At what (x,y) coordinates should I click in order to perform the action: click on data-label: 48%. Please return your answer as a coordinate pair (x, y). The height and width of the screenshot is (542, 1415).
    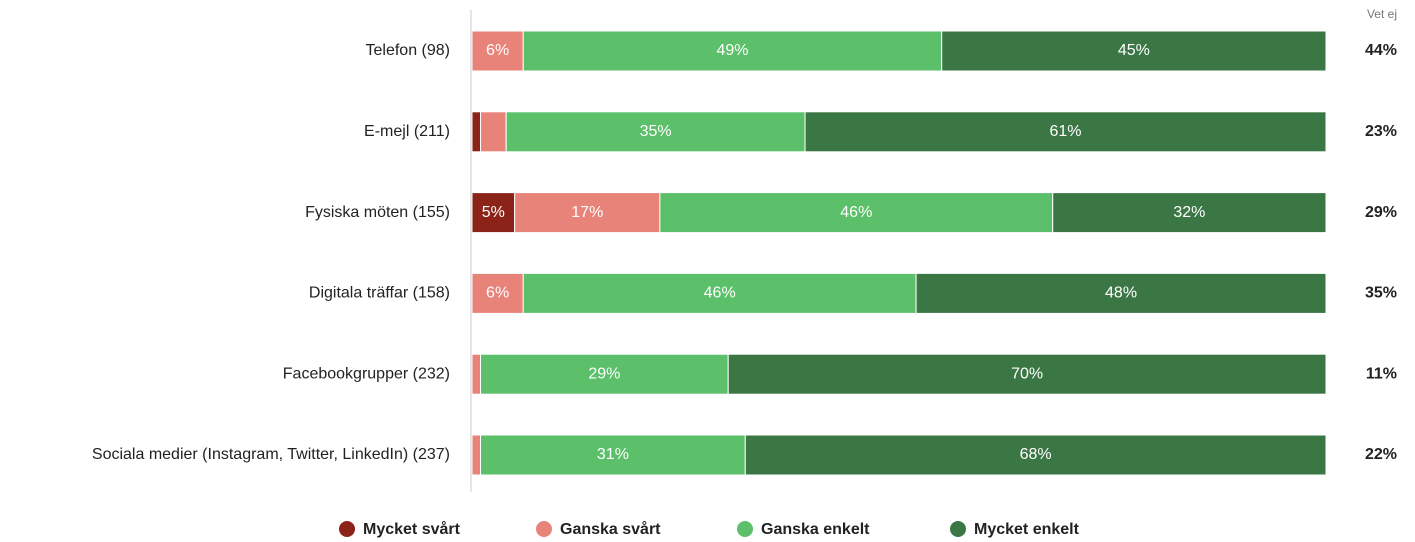
    Looking at the image, I should click on (1121, 293).